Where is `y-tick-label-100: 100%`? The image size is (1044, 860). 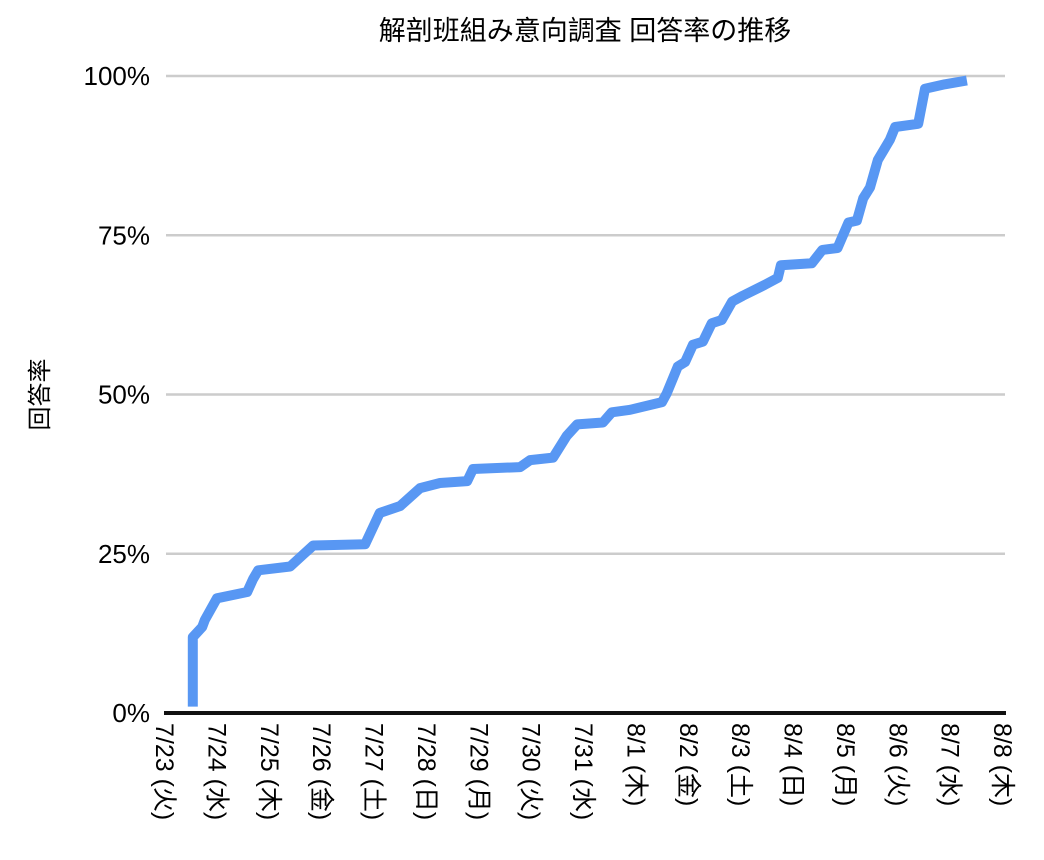 y-tick-label-100: 100% is located at coordinates (117, 76).